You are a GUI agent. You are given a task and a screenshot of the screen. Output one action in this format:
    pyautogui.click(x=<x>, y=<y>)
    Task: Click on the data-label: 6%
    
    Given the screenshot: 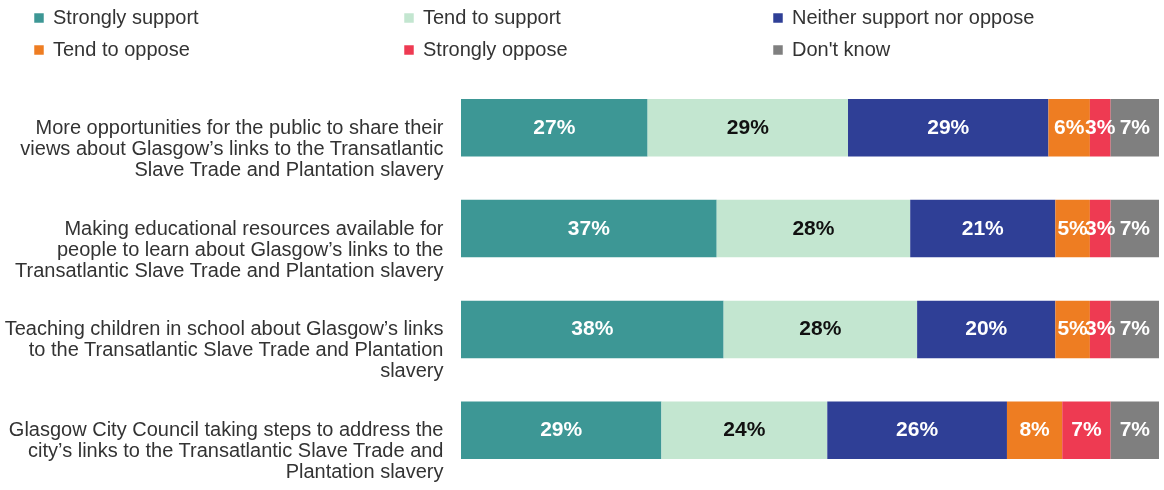 What is the action you would take?
    pyautogui.click(x=1069, y=126)
    